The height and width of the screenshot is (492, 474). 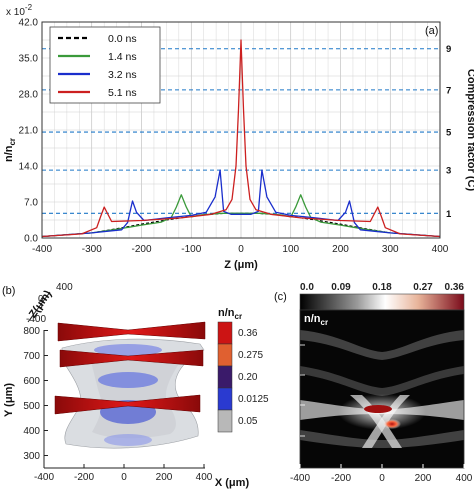 I want to click on legend: 0.0 ns 1.4 ns 3.2 ns 5.1 ns, so click(x=105, y=65).